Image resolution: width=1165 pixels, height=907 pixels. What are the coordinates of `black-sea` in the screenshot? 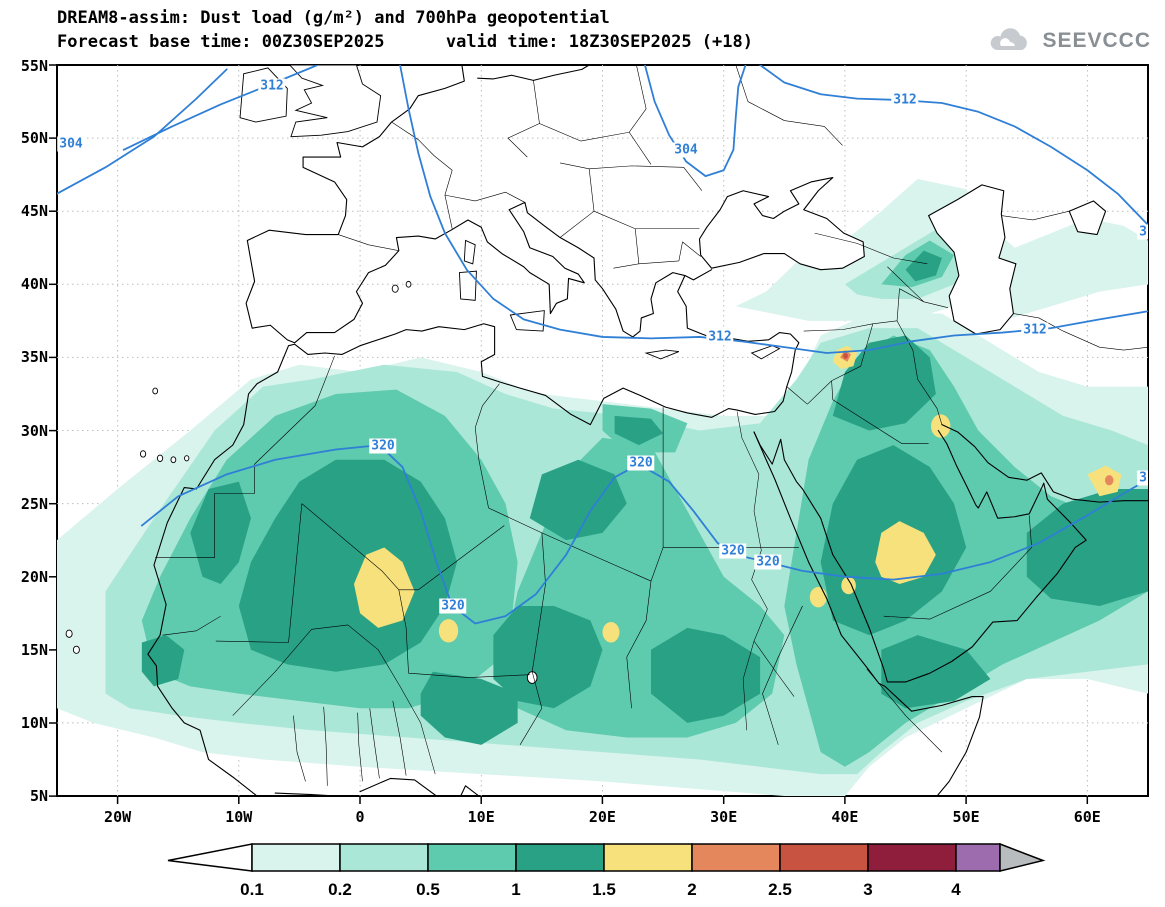 It's located at (781, 224).